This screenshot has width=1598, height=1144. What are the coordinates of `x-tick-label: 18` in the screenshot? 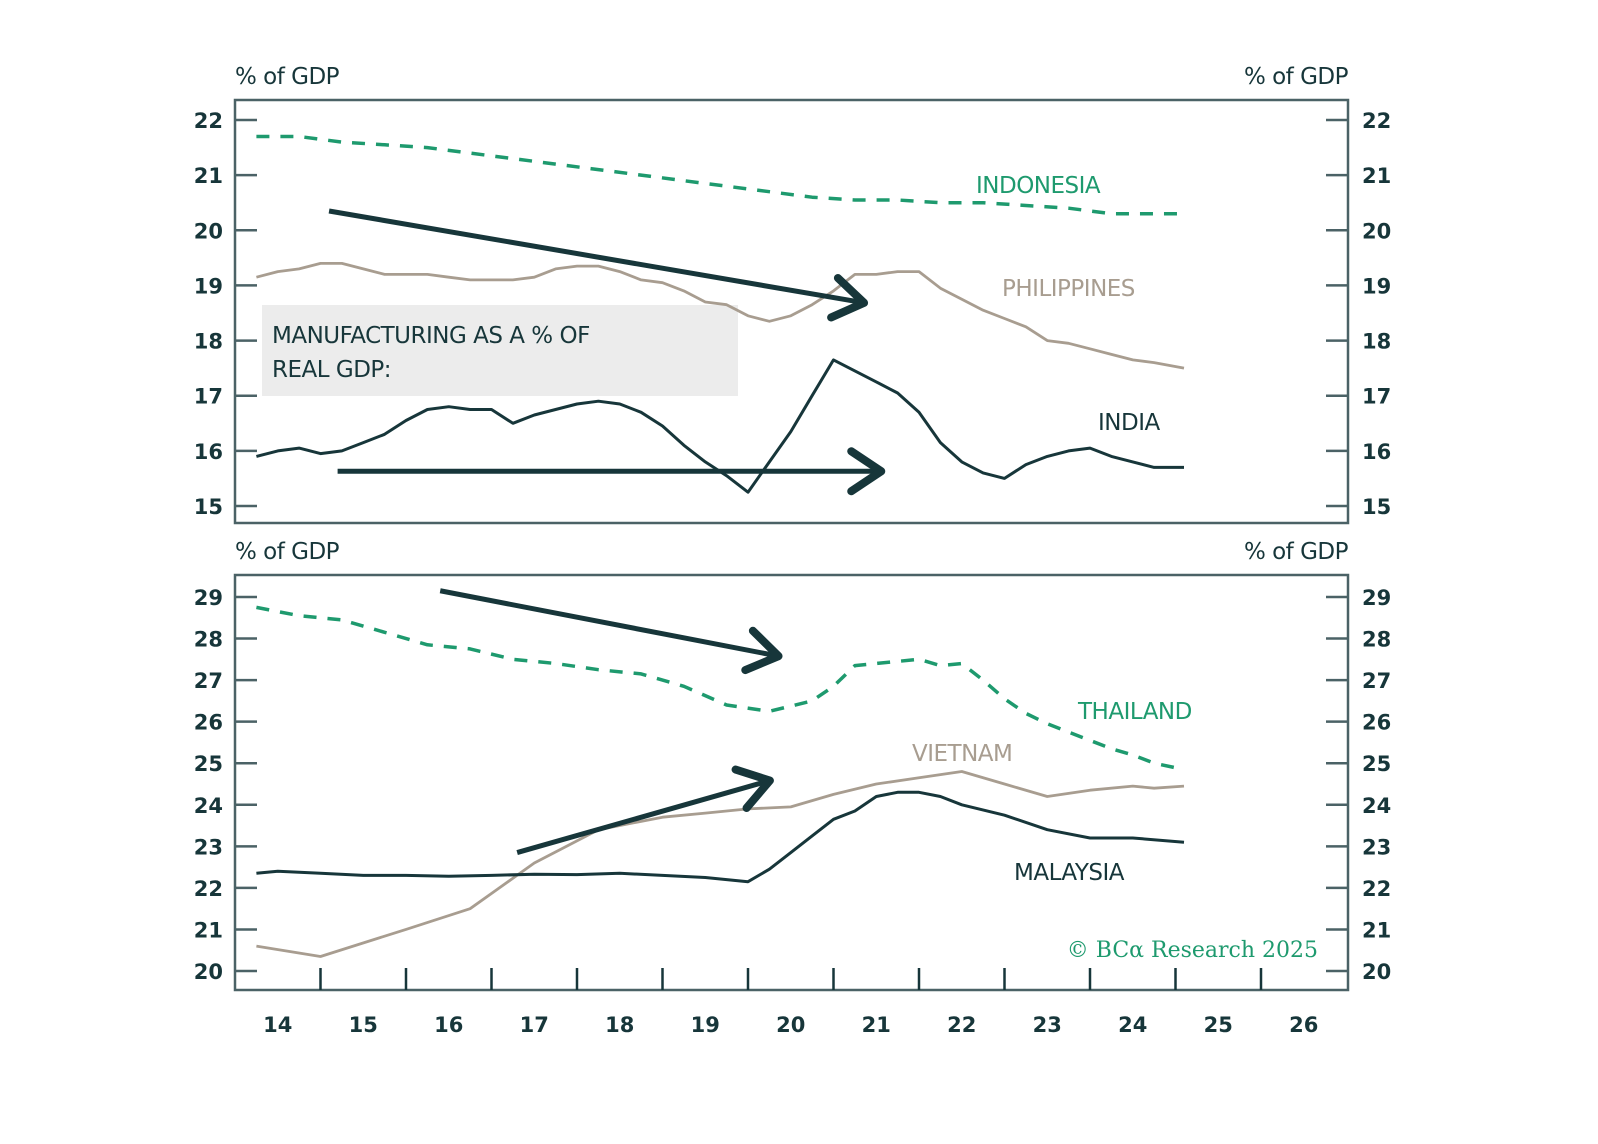 It's located at (619, 1025).